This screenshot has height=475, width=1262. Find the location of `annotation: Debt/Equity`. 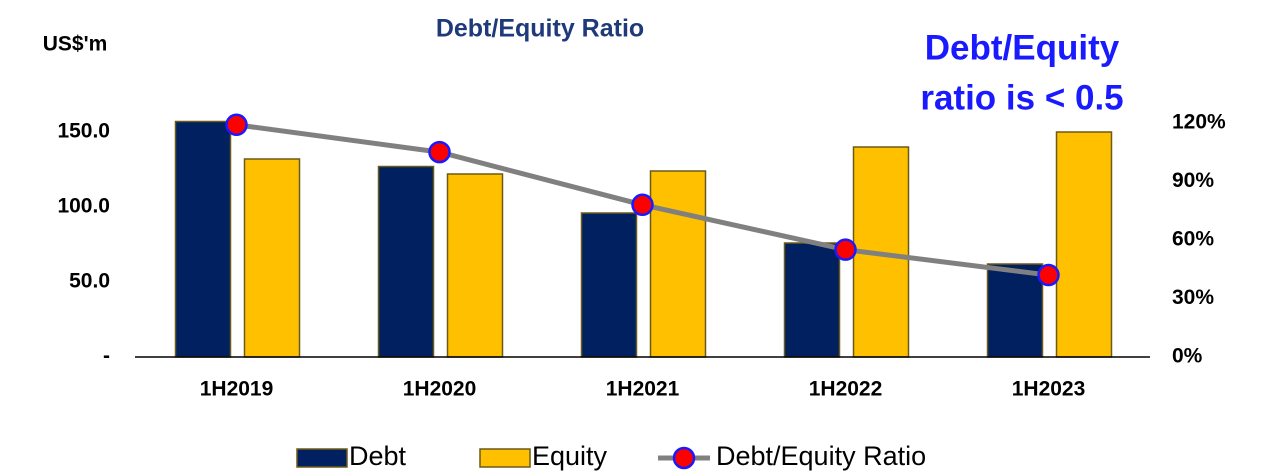

annotation: Debt/Equity is located at coordinates (1022, 47).